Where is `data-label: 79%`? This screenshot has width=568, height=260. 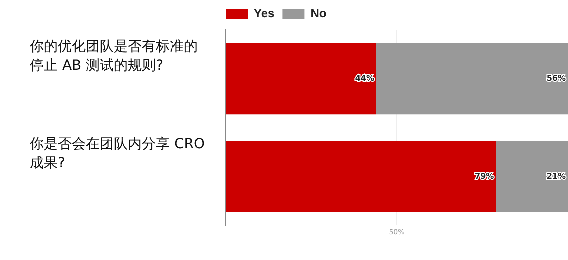
data-label: 79% is located at coordinates (484, 176).